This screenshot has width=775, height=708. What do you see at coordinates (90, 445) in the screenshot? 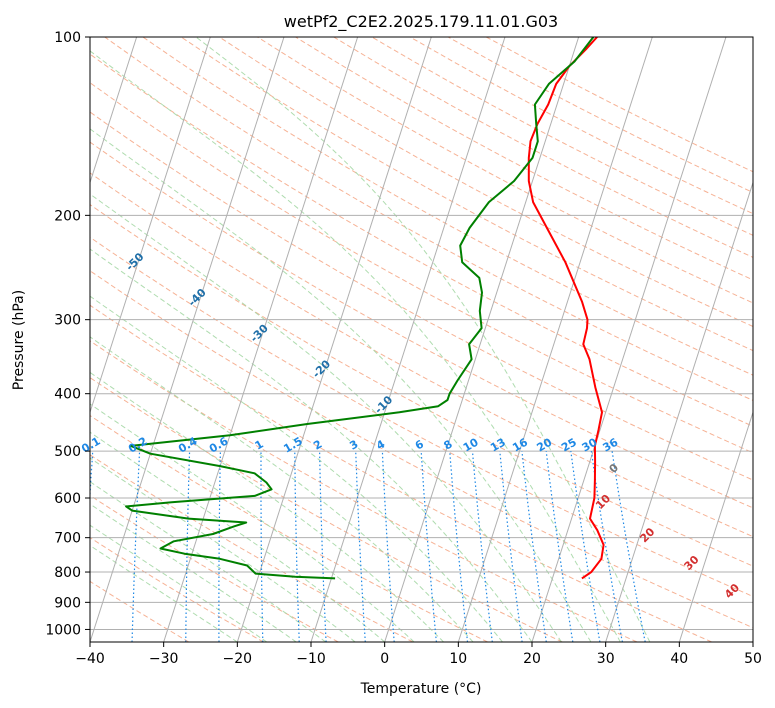
I see `mixing-ratio-label: 0.1` at bounding box center [90, 445].